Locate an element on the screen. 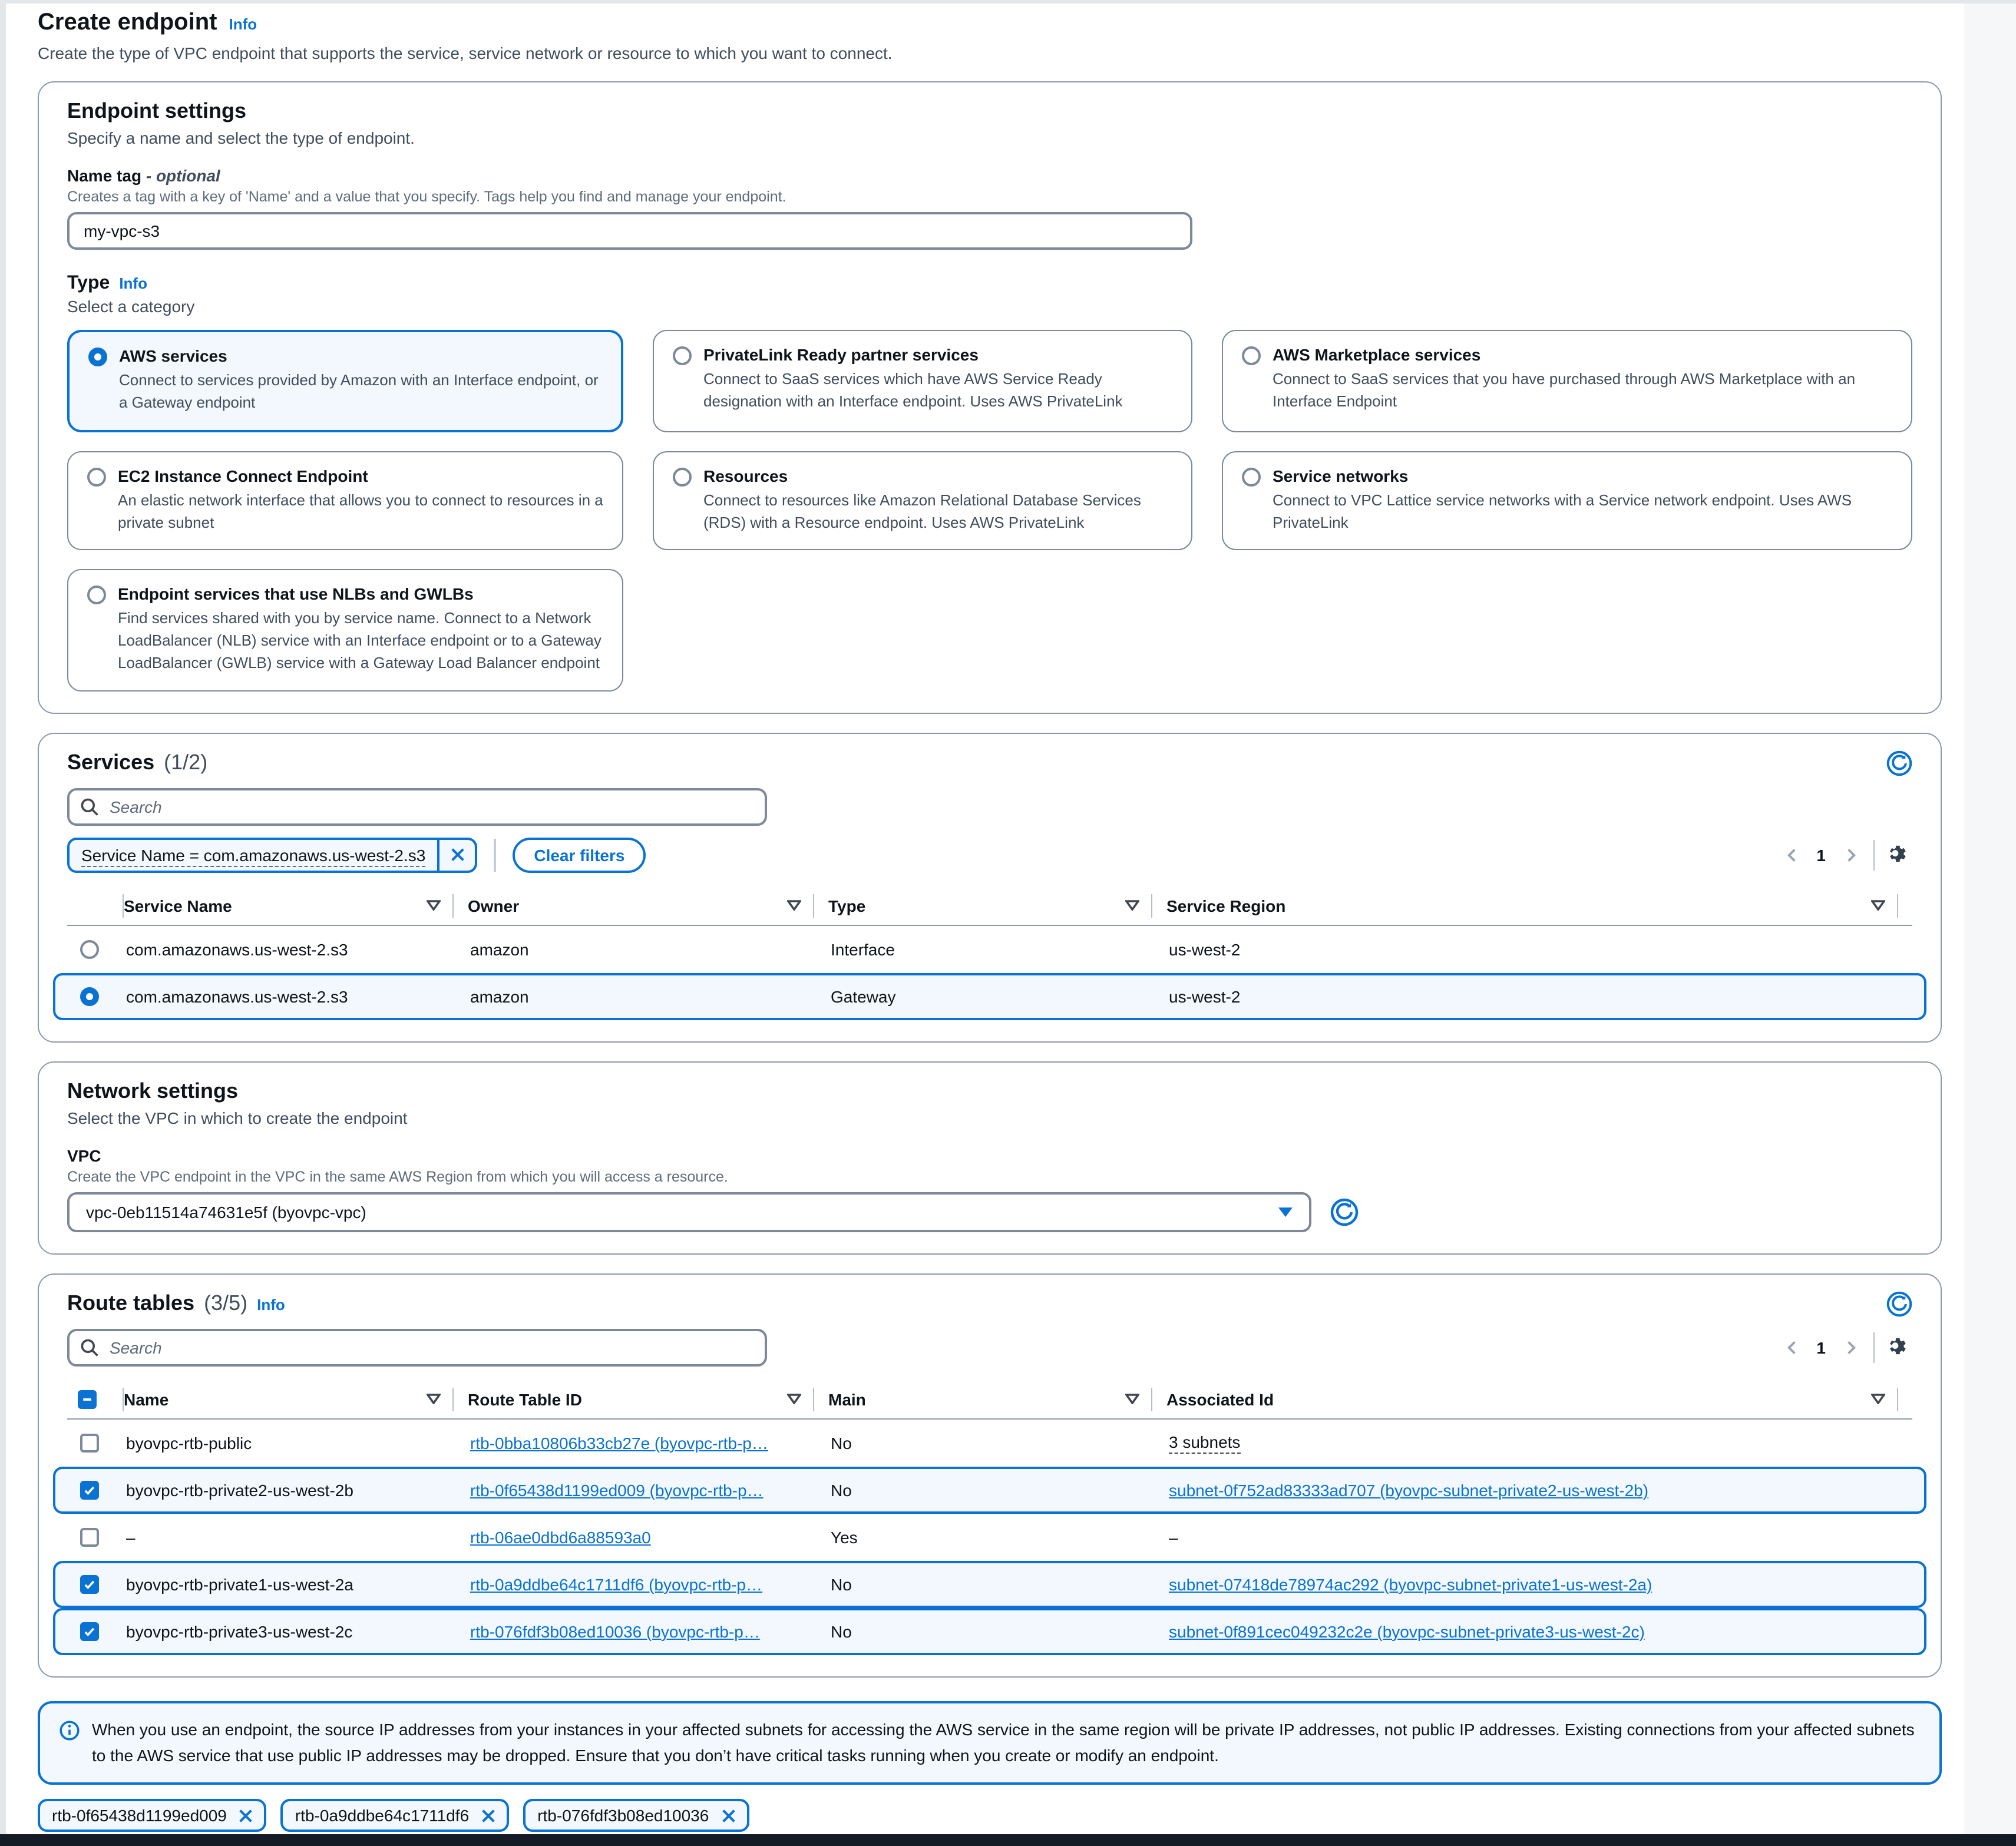  vpc-select: vpc-0eb11514a74631e5f (byovpc-vpc) is located at coordinates (689, 1212).